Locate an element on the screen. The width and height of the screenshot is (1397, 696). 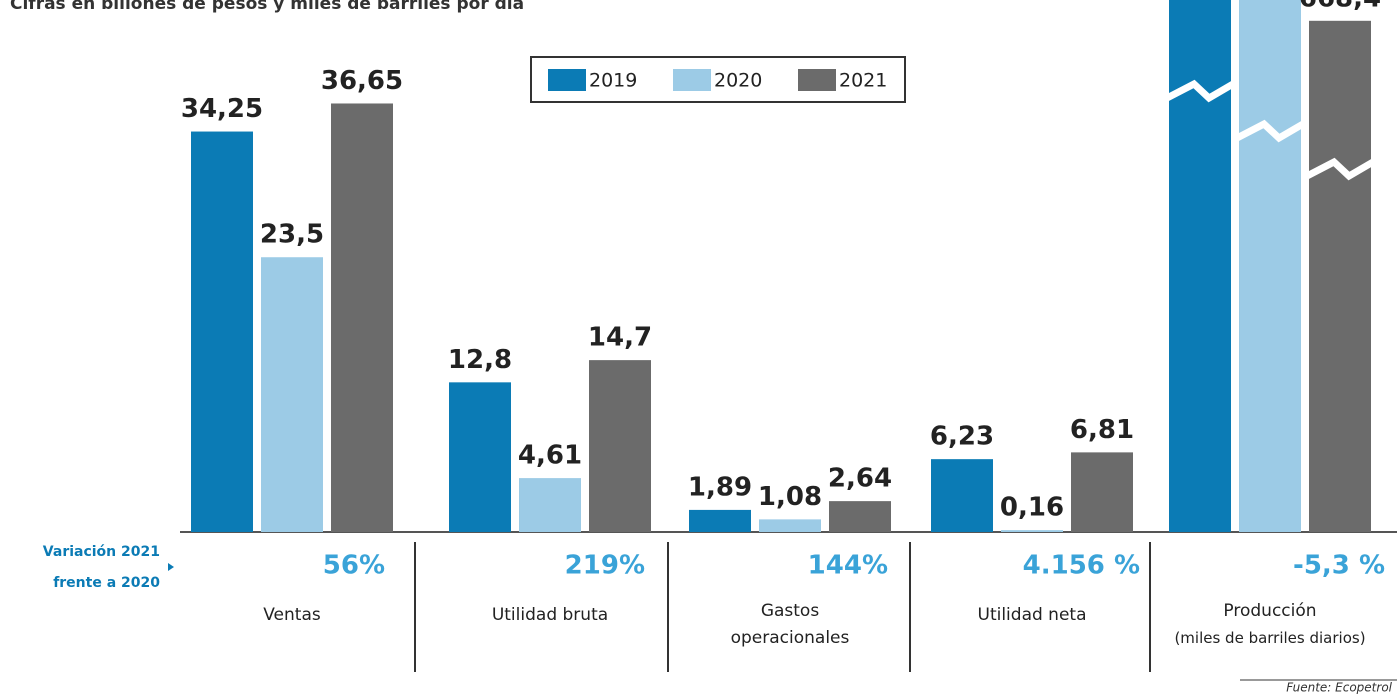
value-label: 12,8 is located at coordinates (480, 360).